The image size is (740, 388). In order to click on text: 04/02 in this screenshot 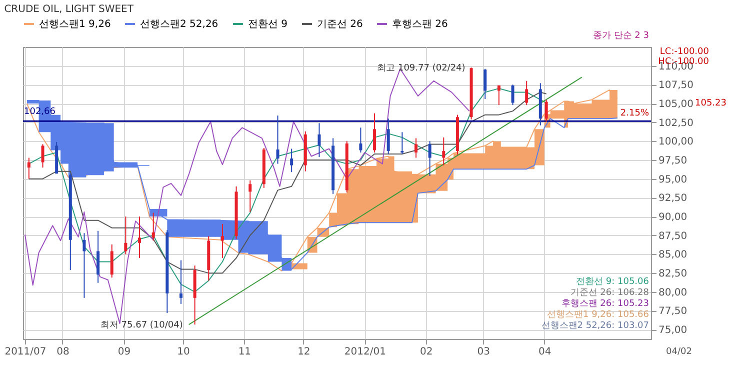, I will do `click(679, 352)`.